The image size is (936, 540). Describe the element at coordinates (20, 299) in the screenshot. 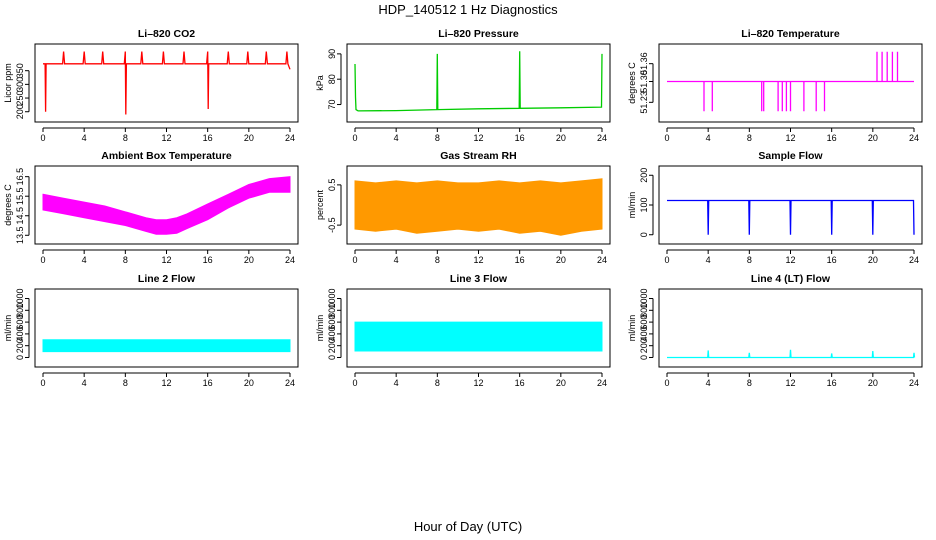

I see `line2-y-tick-label: 1000` at that location.